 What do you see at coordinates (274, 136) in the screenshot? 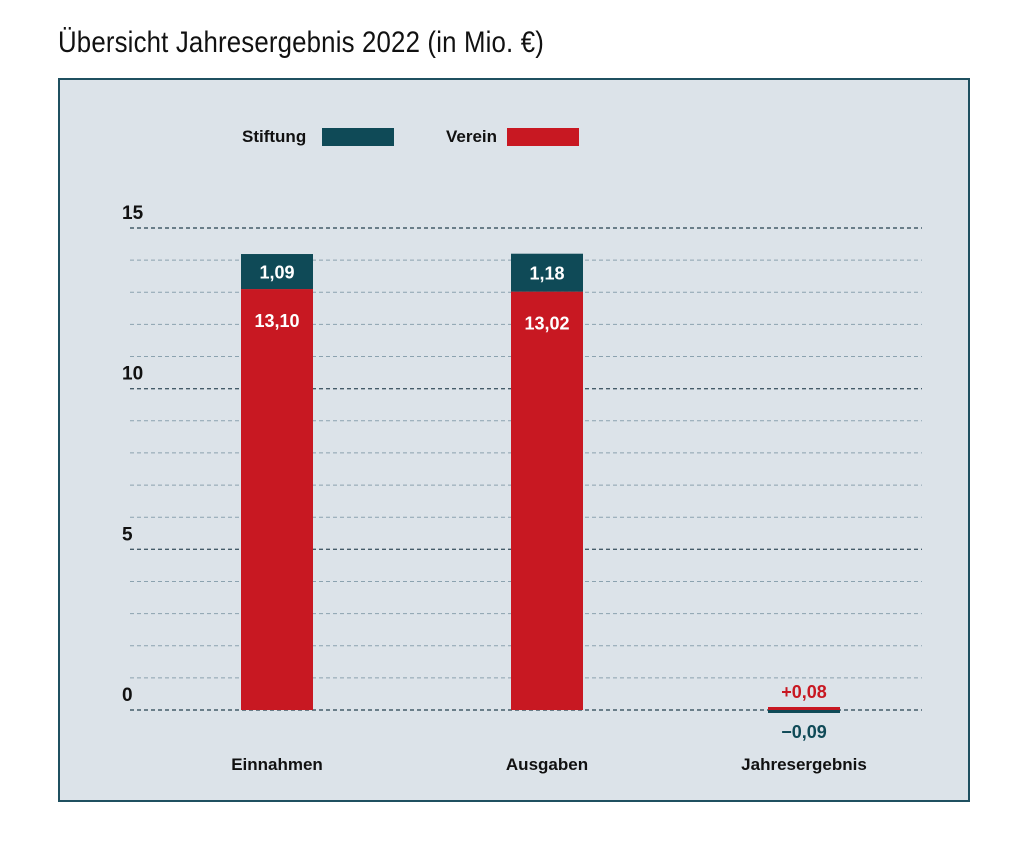
I see `legend-label: Stiftung` at bounding box center [274, 136].